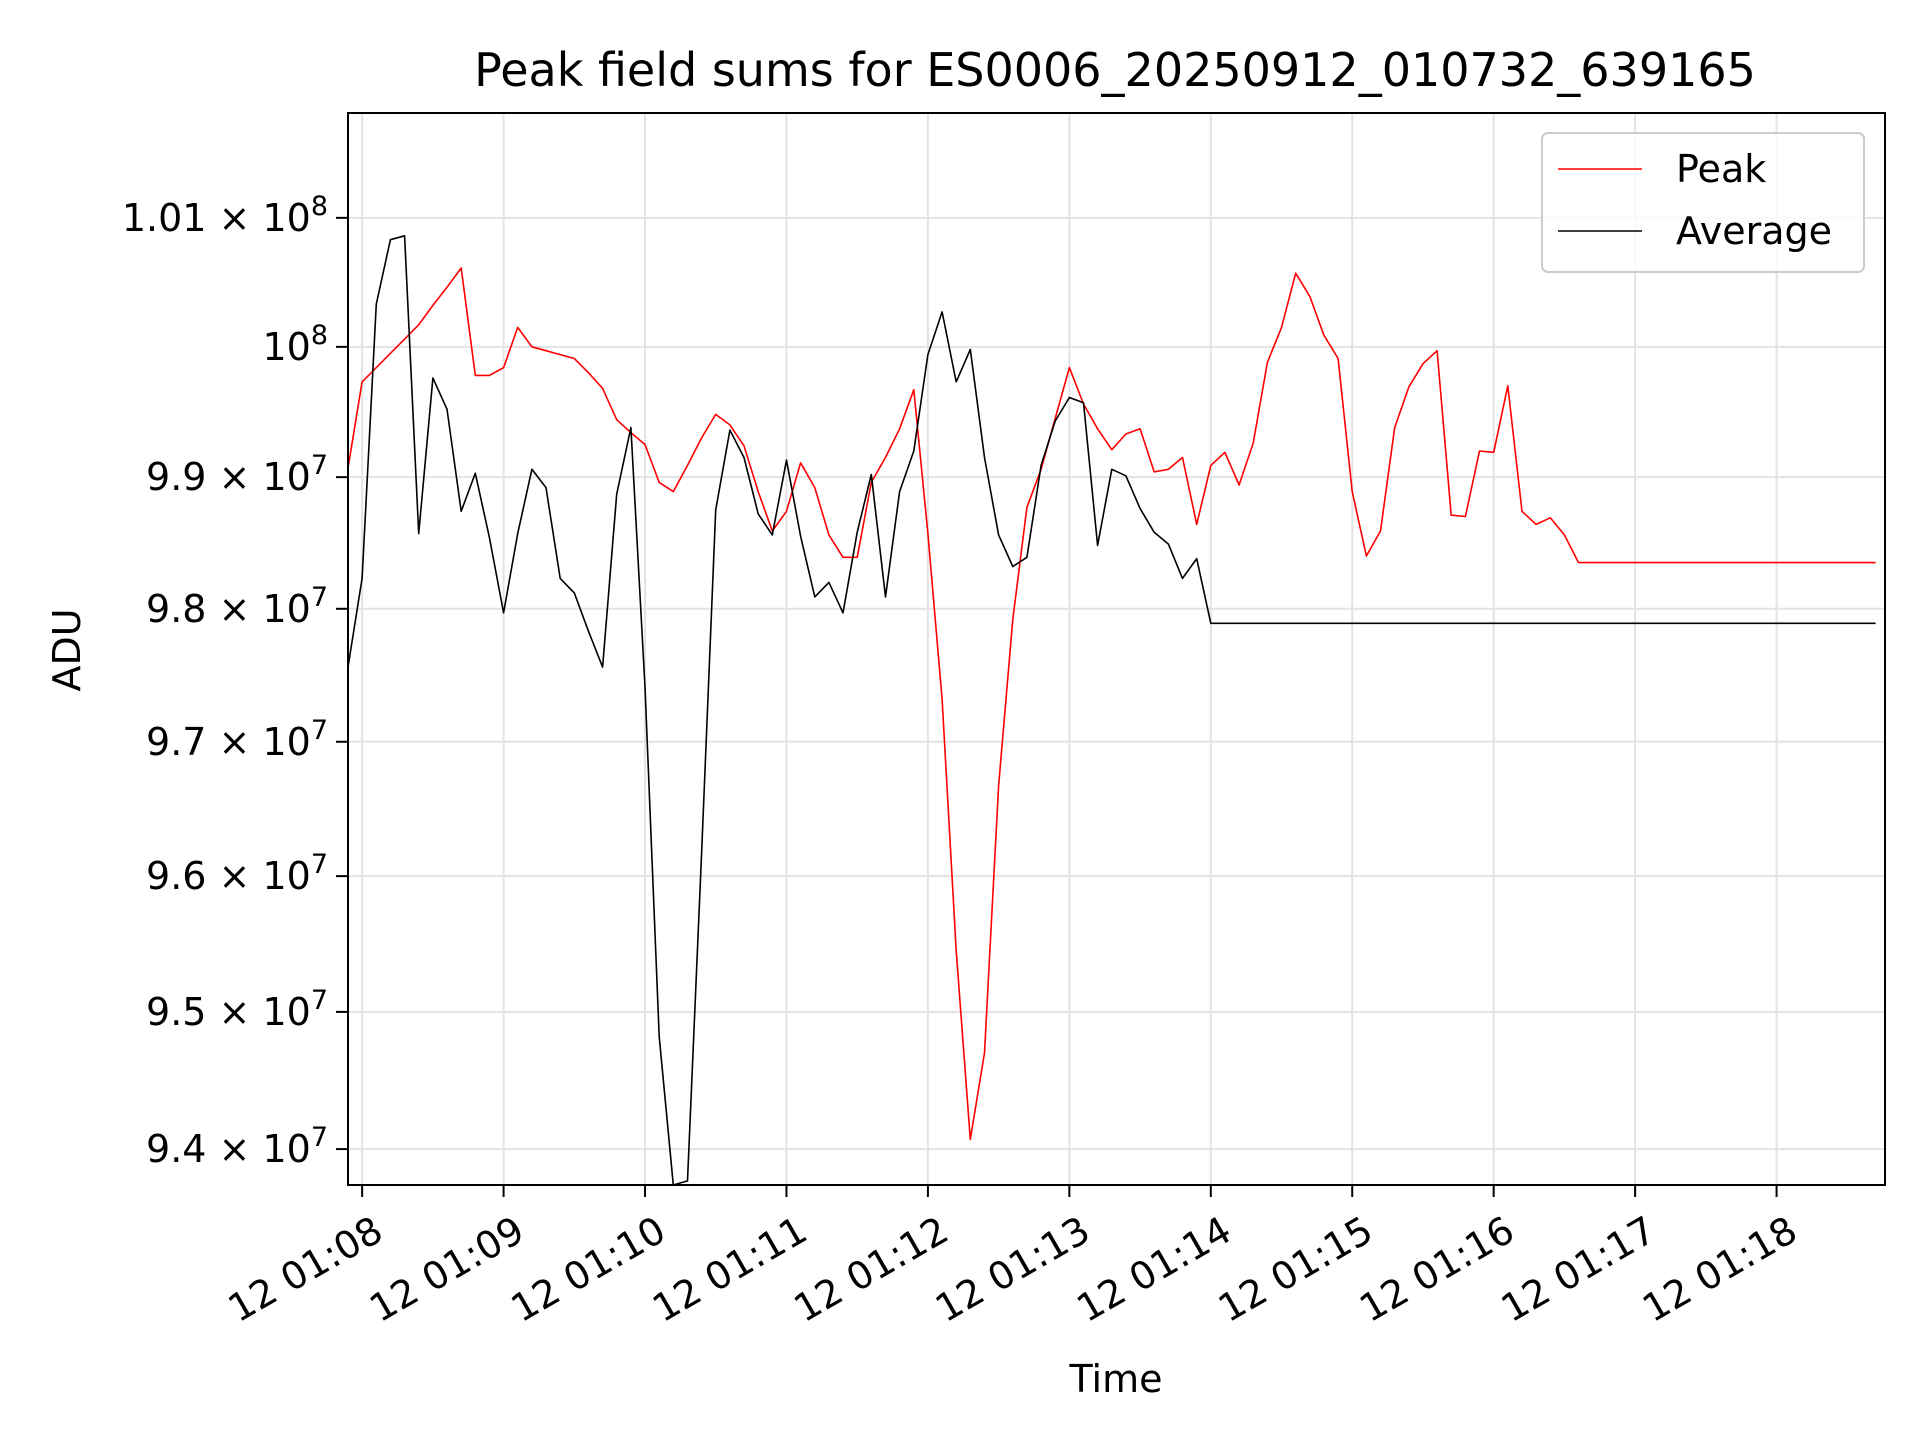 This screenshot has height=1440, width=1920. What do you see at coordinates (295, 344) in the screenshot?
I see `y-tick-label: 108` at bounding box center [295, 344].